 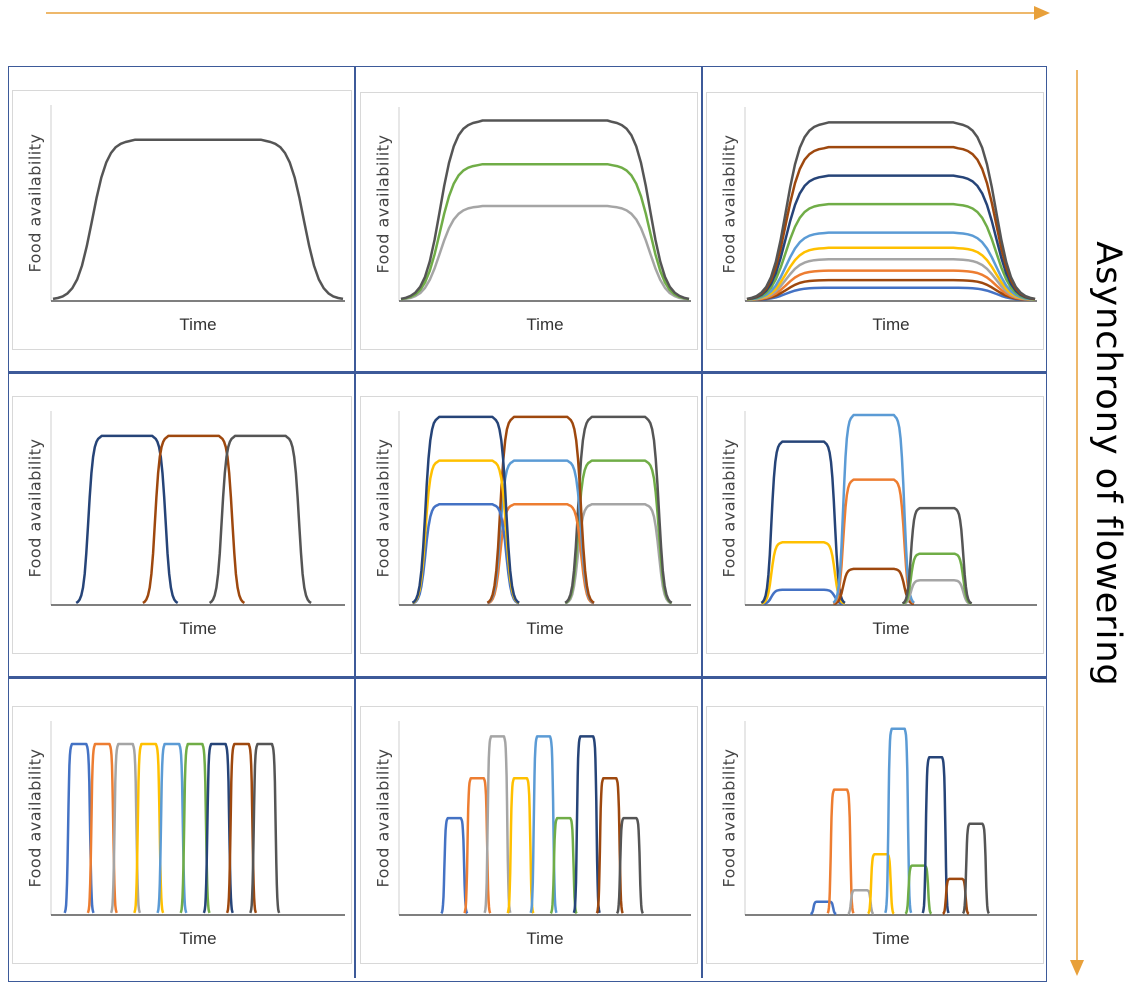 I want to click on right-arrow, so click(x=1077, y=523).